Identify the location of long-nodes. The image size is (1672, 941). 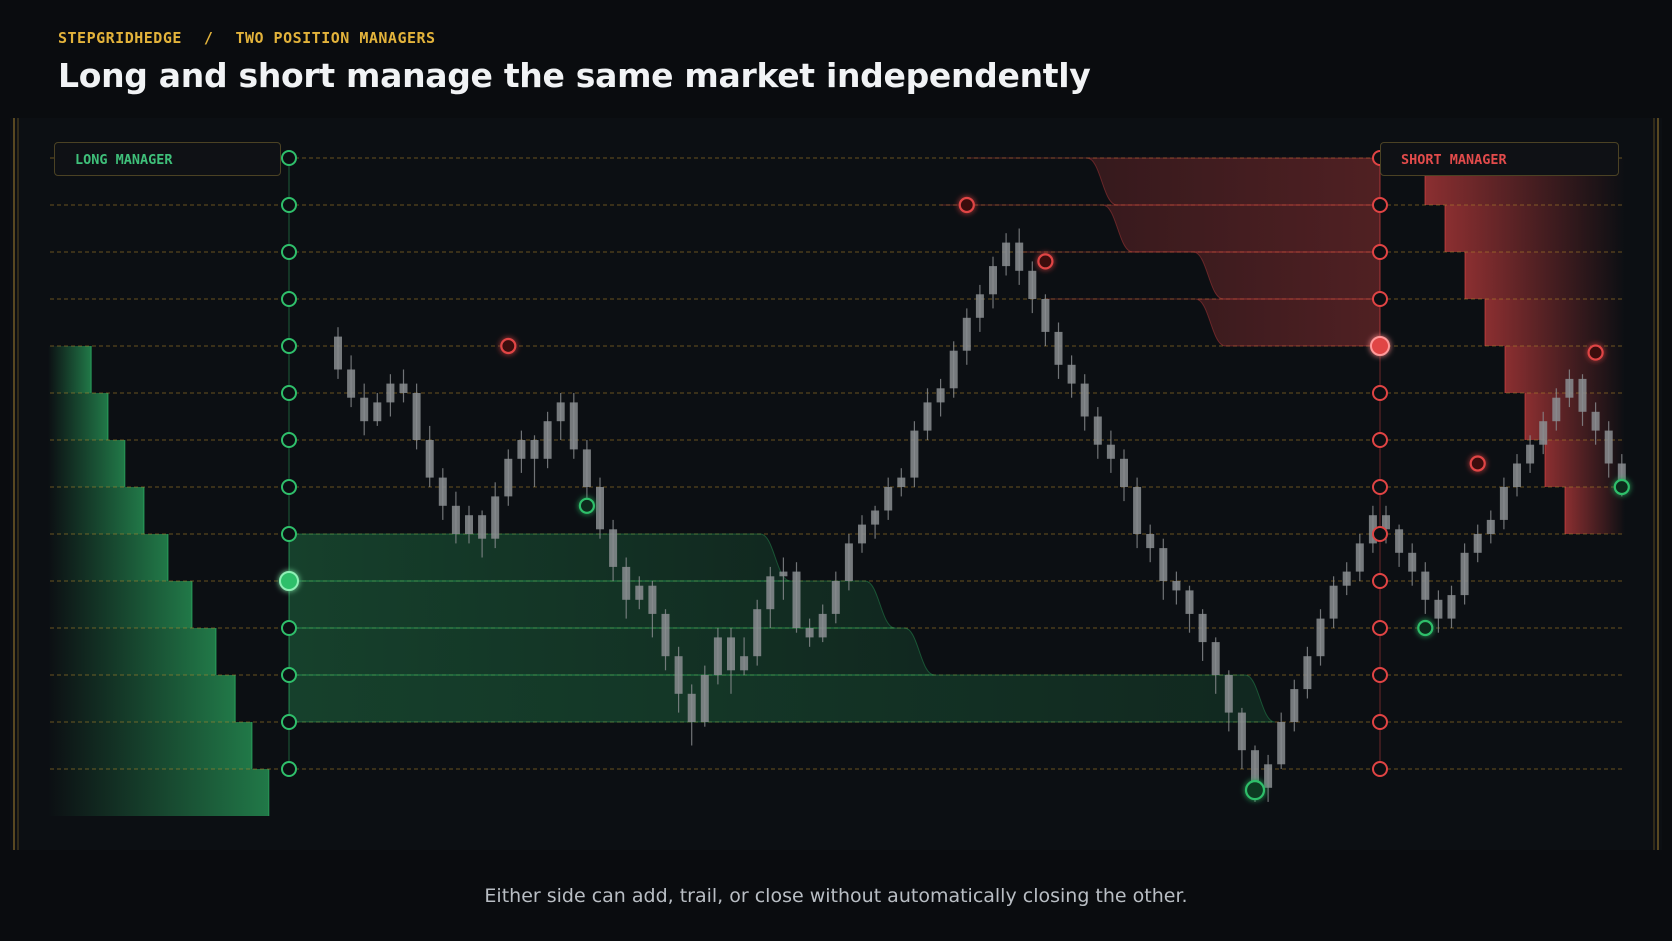
(289, 463).